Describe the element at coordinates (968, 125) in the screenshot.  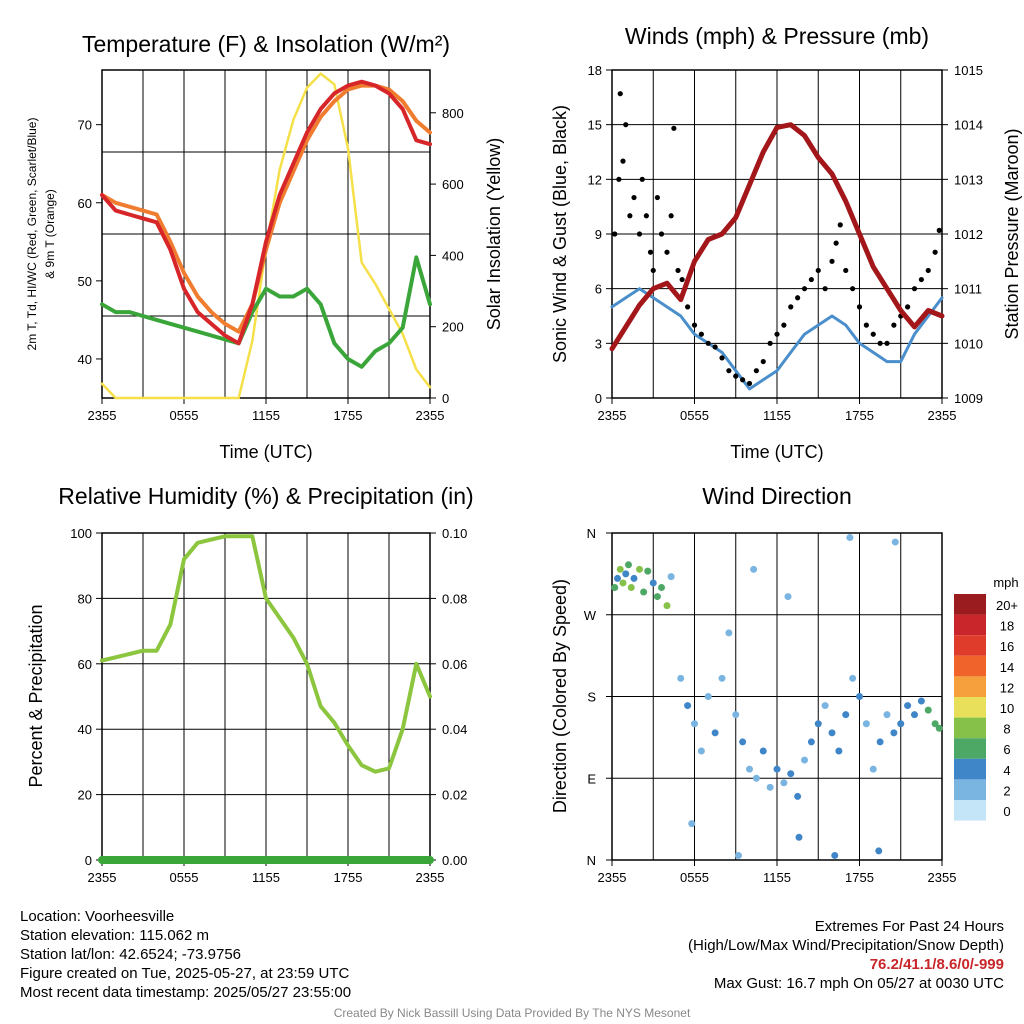
I see `y2-tick-label: 1014` at that location.